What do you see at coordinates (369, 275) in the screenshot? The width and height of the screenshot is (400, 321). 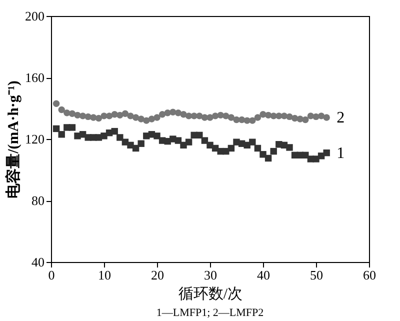 I see `x-tick-label: 60` at bounding box center [369, 275].